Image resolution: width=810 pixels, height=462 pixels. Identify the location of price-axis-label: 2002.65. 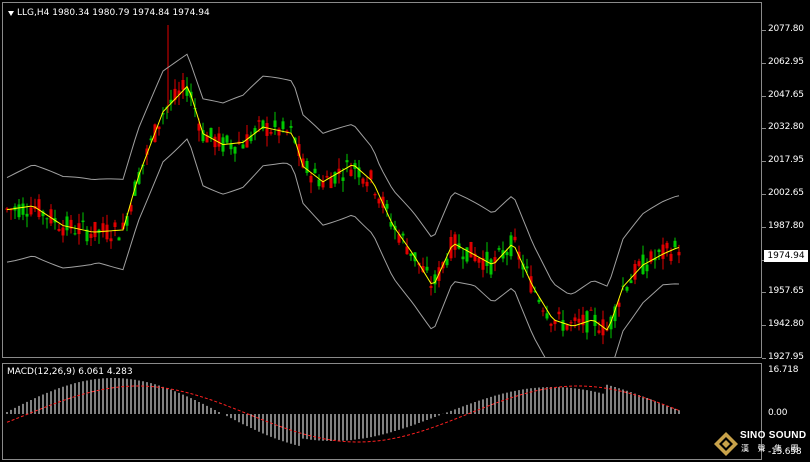
(786, 193).